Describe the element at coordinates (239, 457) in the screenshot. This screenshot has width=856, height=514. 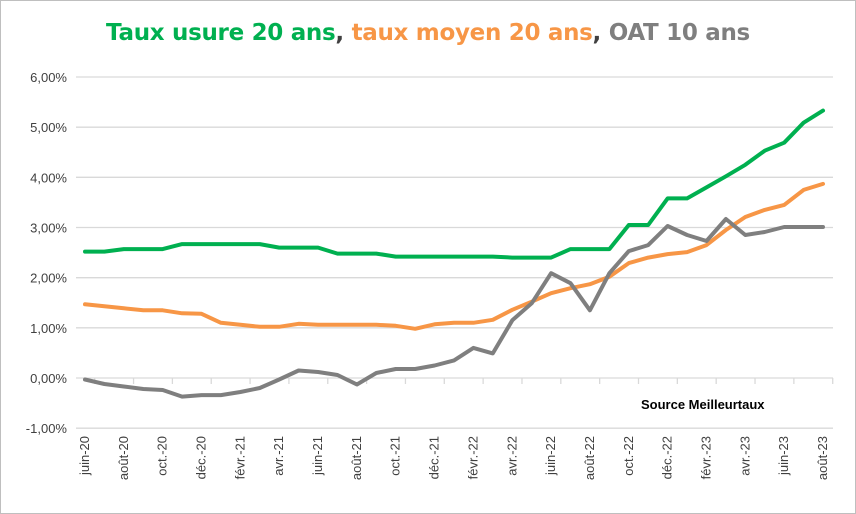
I see `x-tick-label: févr.-21` at that location.